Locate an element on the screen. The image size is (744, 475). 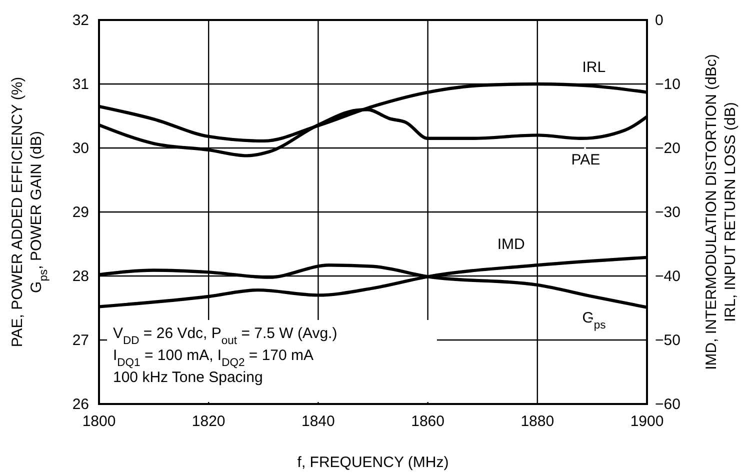
y-tick-label: 28 is located at coordinates (80, 276).